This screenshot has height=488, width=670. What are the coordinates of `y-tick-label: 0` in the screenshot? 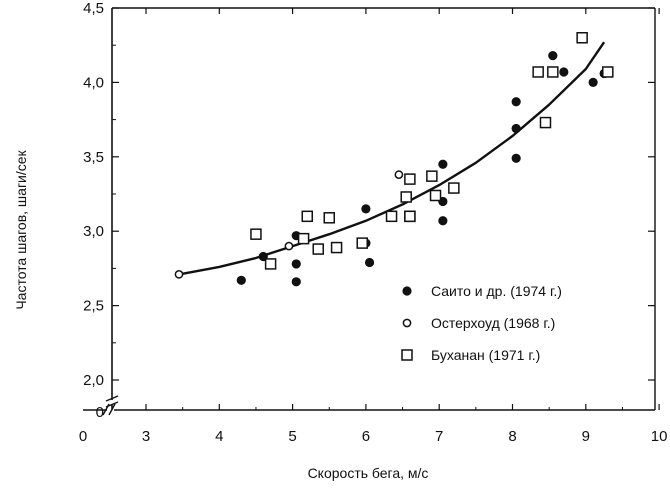 It's located at (100, 412).